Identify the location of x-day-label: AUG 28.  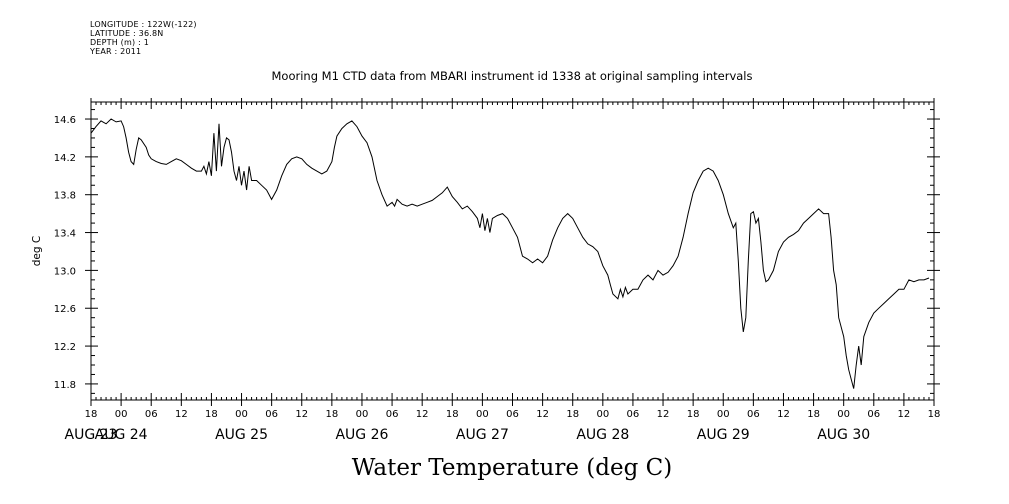
(602, 435).